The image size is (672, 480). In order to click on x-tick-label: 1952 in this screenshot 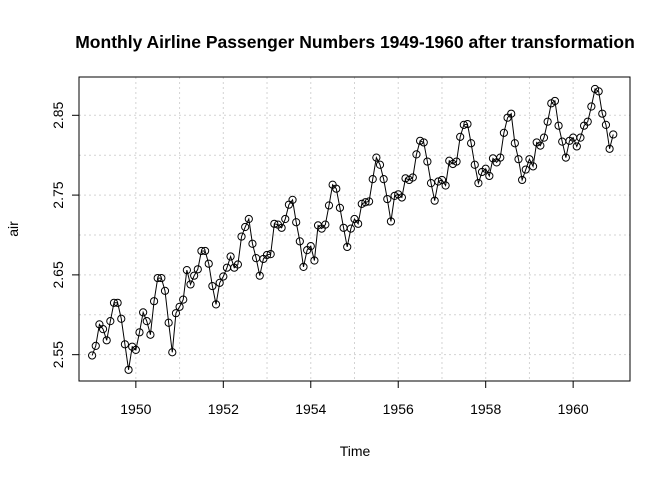, I will do `click(223, 409)`.